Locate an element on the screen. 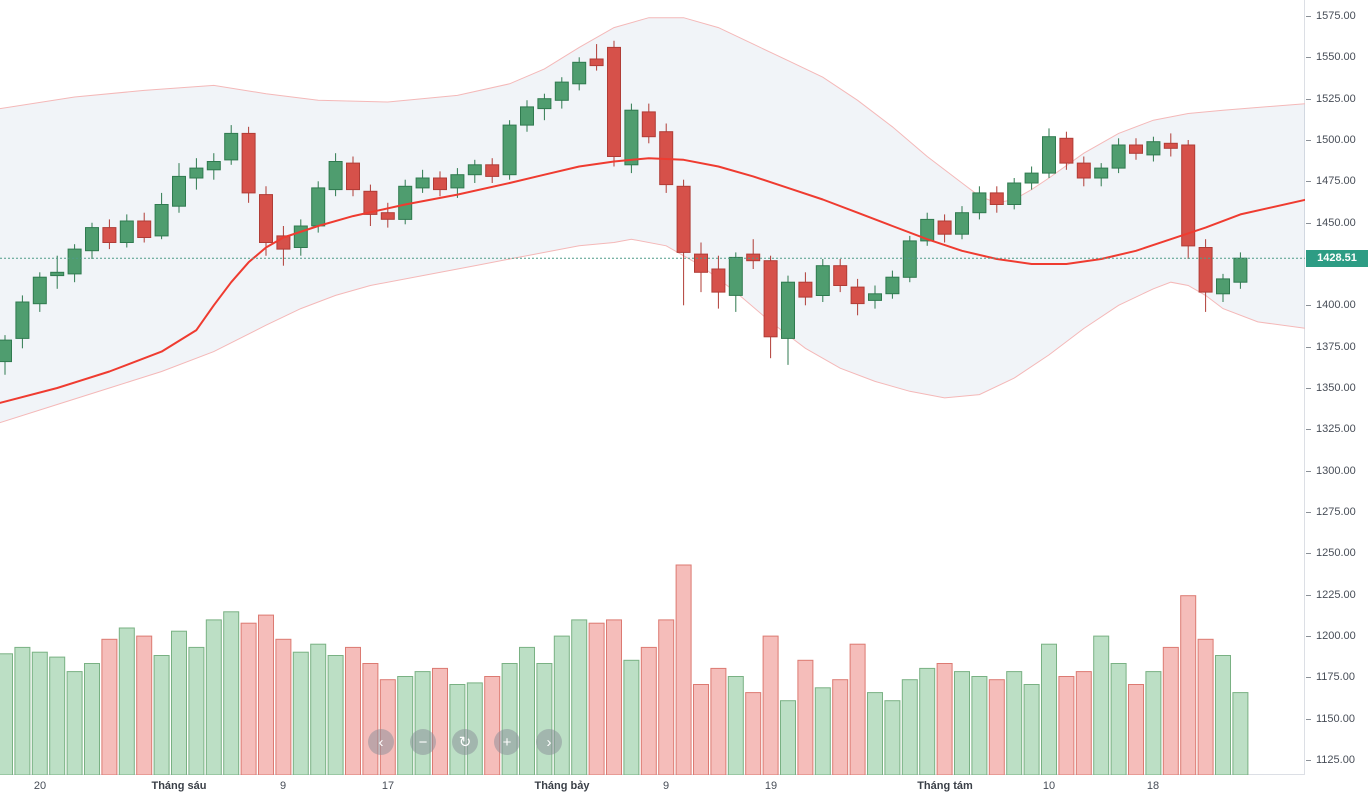 The height and width of the screenshot is (797, 1368). price-tick-label: 1150.00 is located at coordinates (1335, 719).